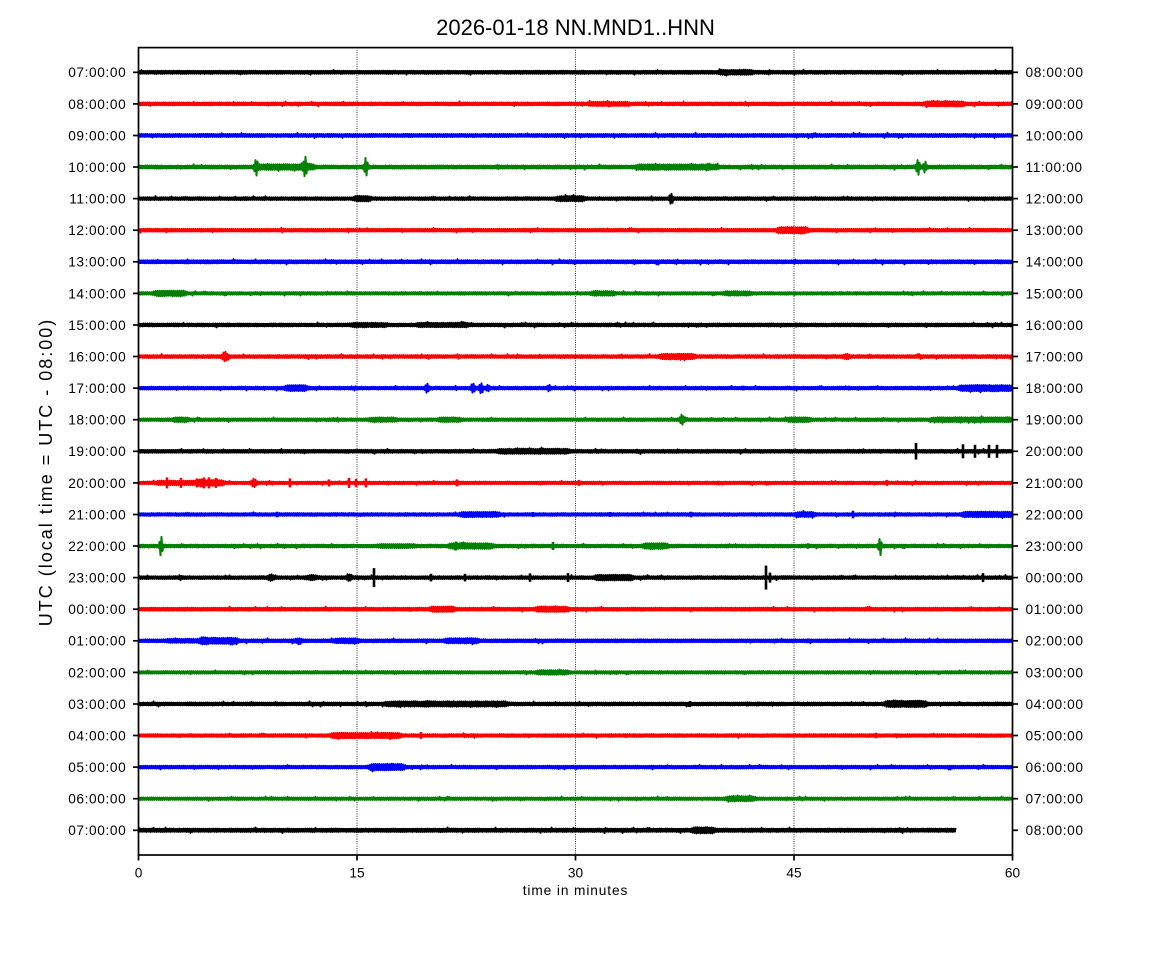  Describe the element at coordinates (139, 872) in the screenshot. I see `svg-text: 0` at that location.